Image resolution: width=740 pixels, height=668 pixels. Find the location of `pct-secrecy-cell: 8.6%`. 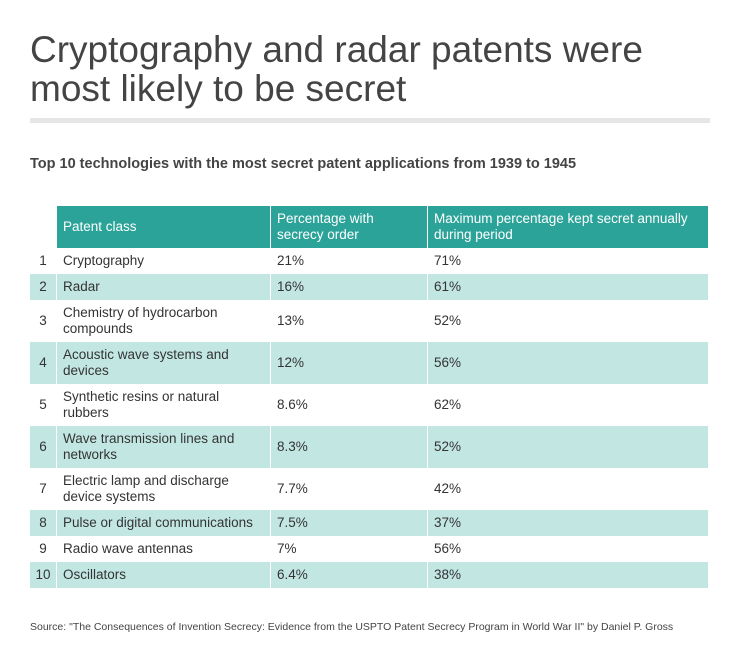

pct-secrecy-cell: 8.6% is located at coordinates (349, 405).